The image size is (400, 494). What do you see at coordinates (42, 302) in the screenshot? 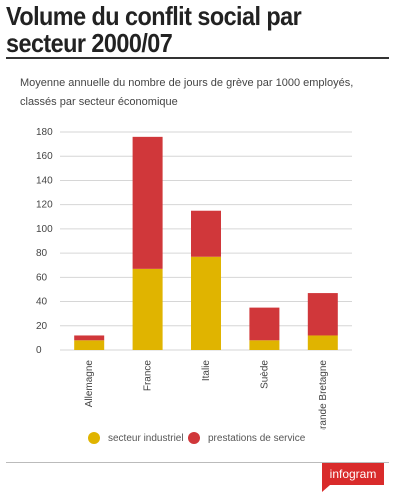
I see `y-tick-label: 40` at bounding box center [42, 302].